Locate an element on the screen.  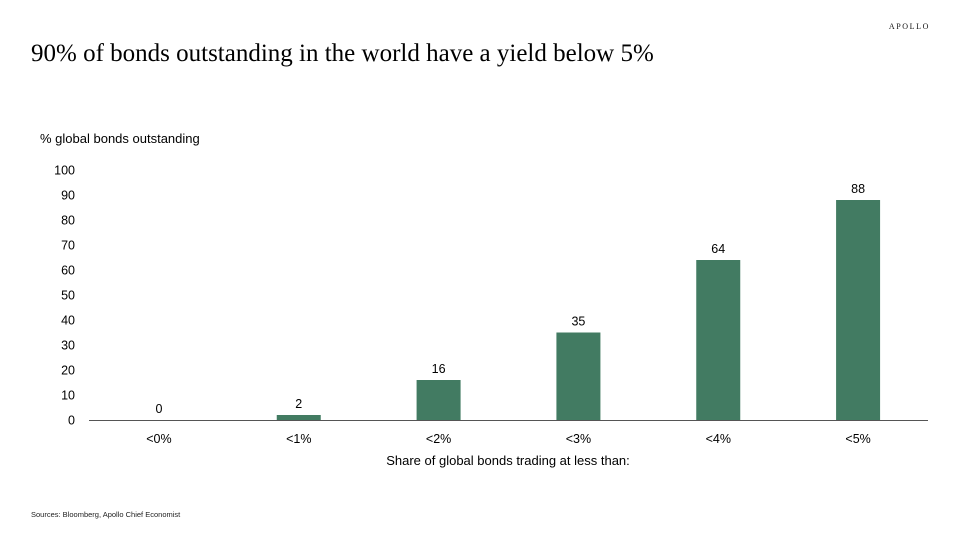
x-tick-label: <2% is located at coordinates (438, 439).